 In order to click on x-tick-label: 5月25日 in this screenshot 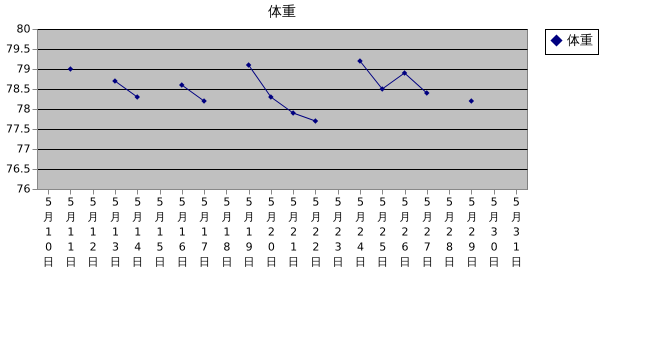, I will do `click(382, 232)`.